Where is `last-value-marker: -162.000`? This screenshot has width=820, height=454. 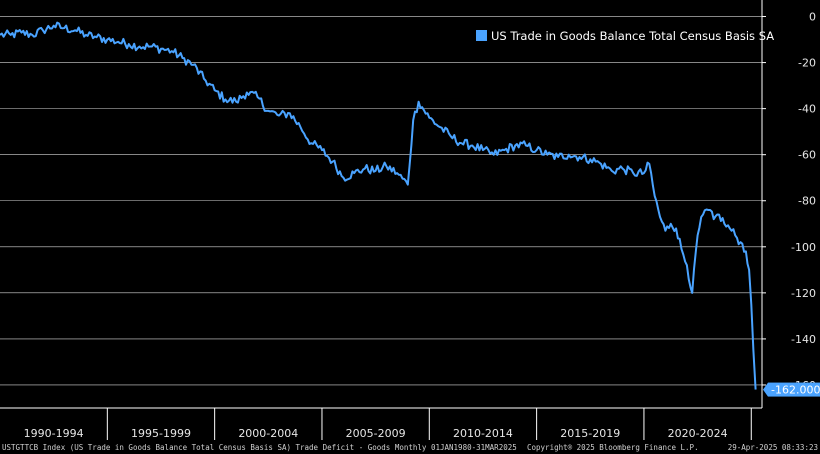
last-value-marker: -162.000 is located at coordinates (791, 389).